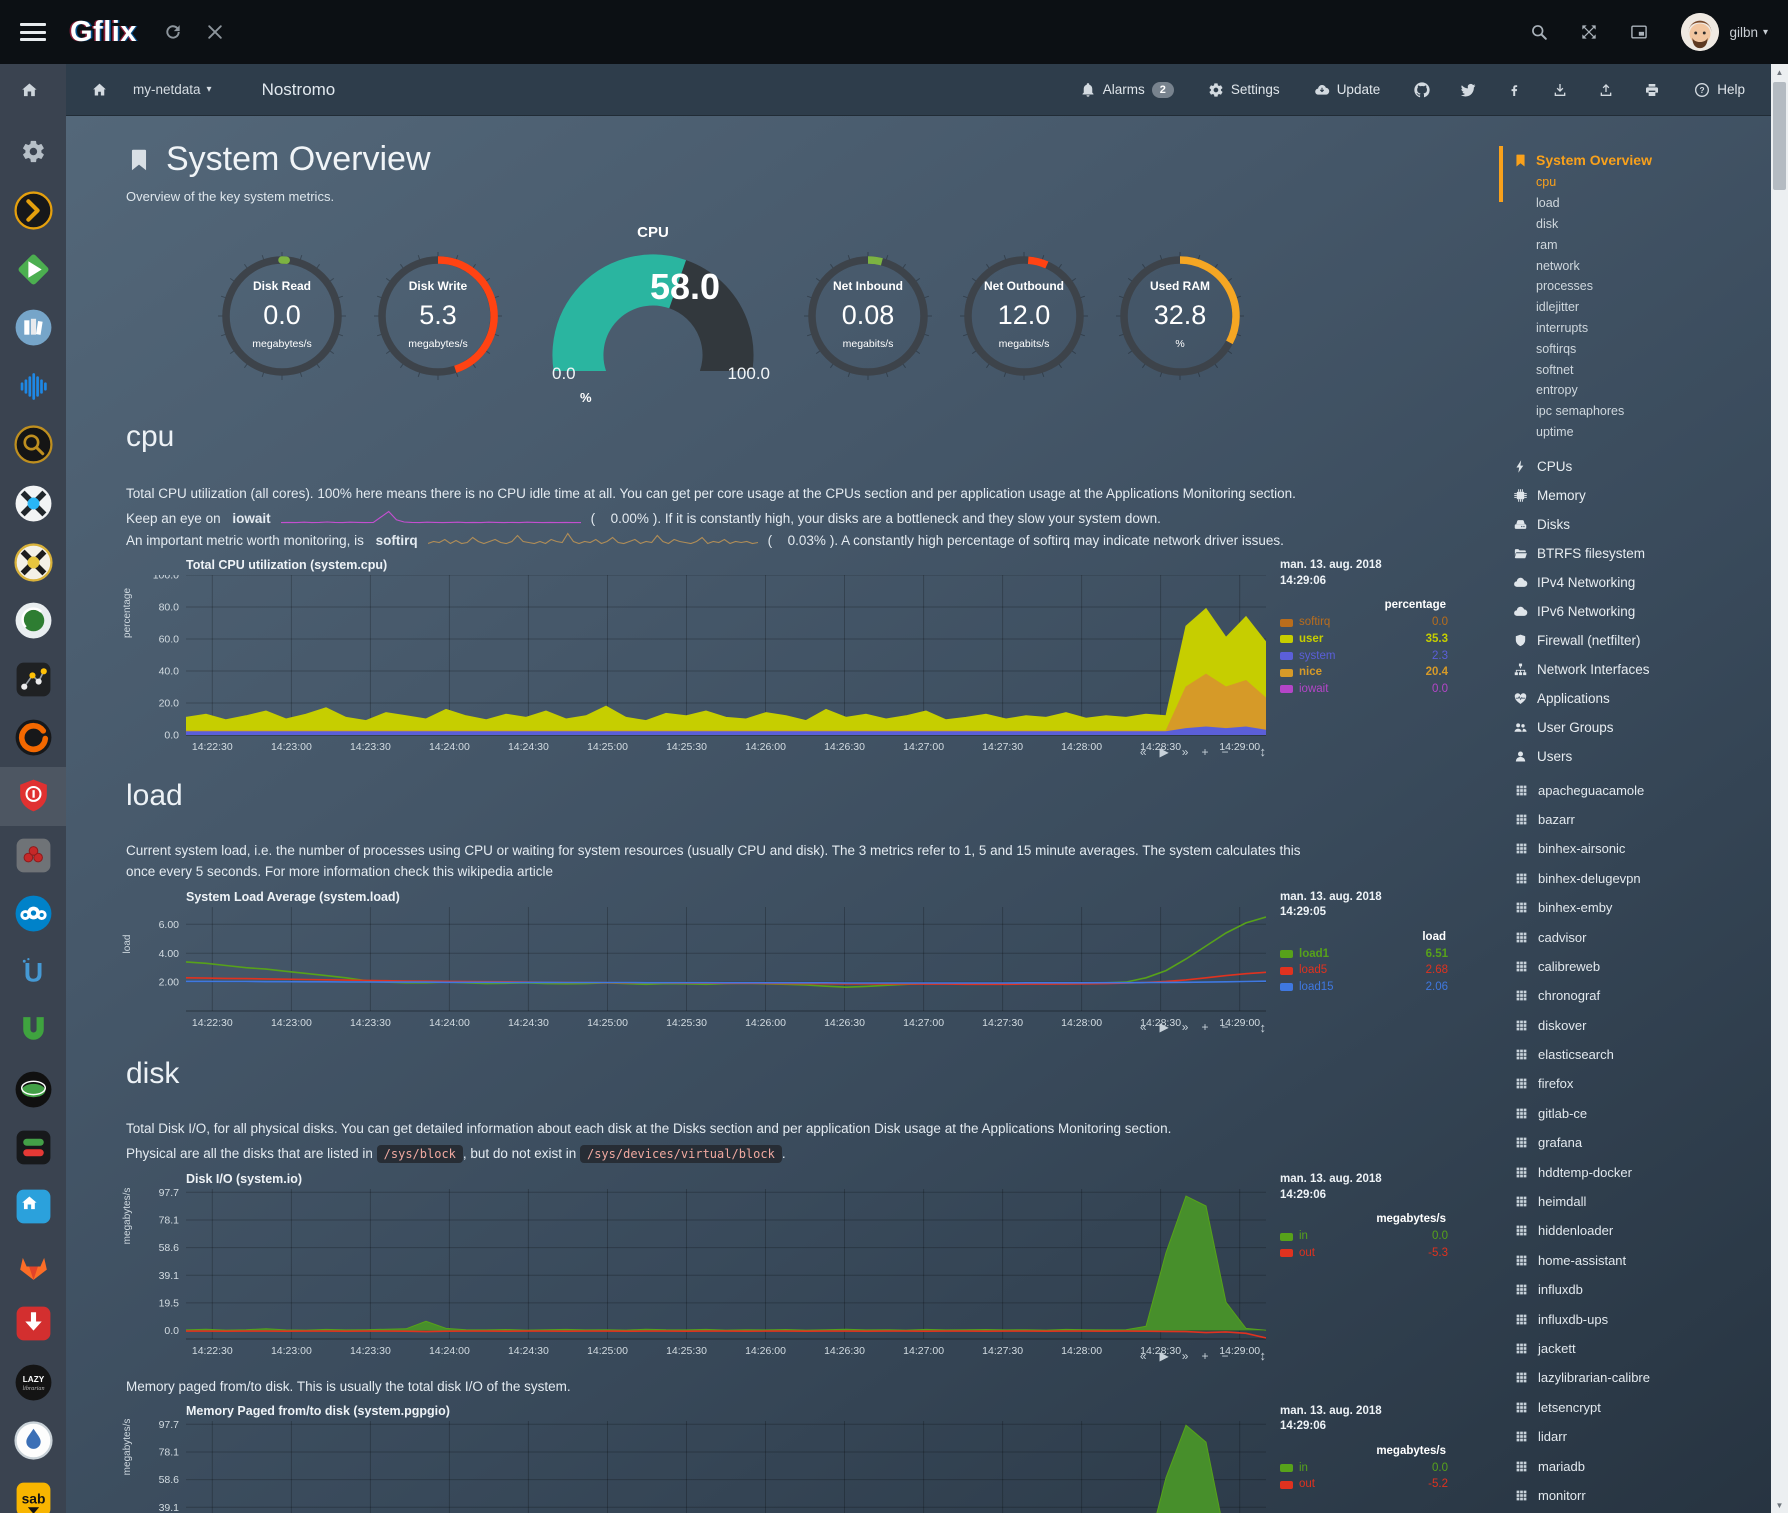 This screenshot has width=1788, height=1513. Describe the element at coordinates (1640, 878) in the screenshot. I see `nav-app-binhex-delugevpn: binhex-delugevpn` at that location.